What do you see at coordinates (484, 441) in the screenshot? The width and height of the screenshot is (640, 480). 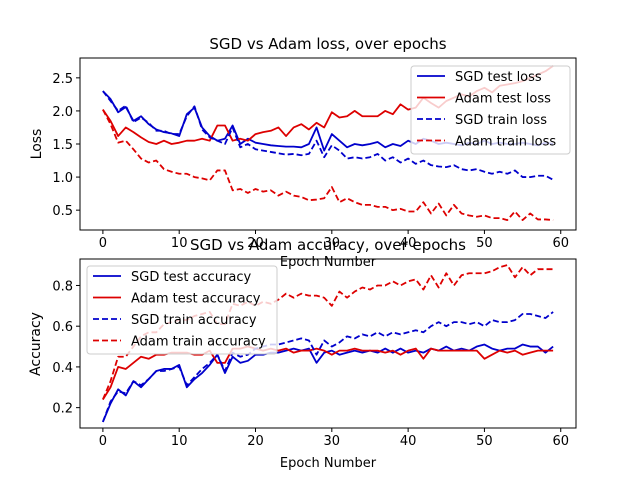 I see `accuracy-x-tick-label-5: 50` at bounding box center [484, 441].